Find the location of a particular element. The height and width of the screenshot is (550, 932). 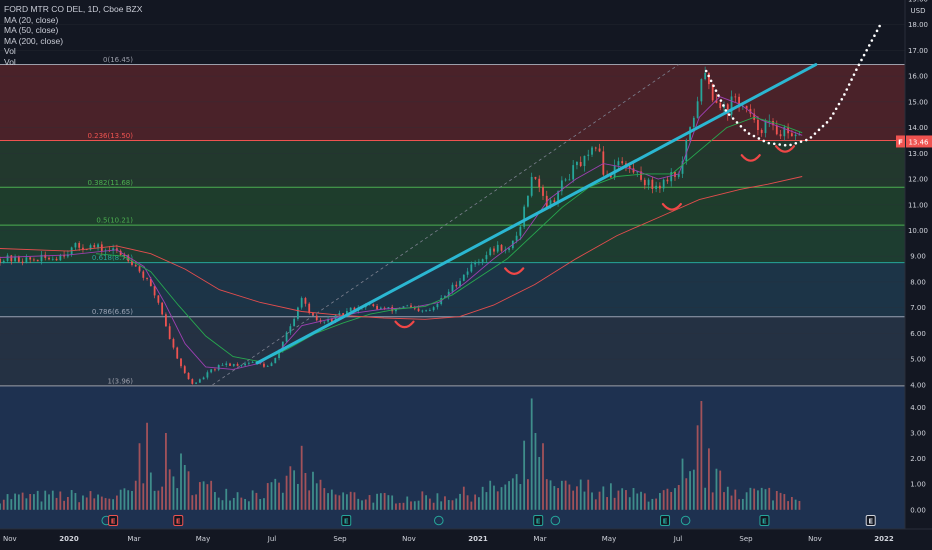

price-tick-label: 6.00 is located at coordinates (918, 334).